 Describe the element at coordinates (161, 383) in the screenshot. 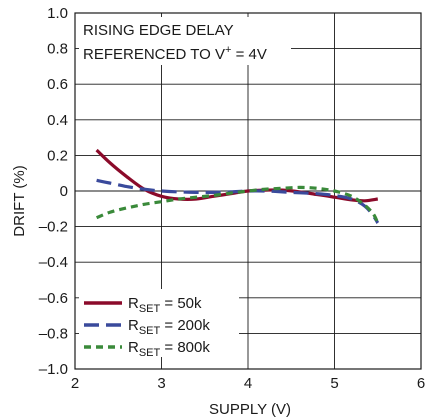

I see `x-tick-label: 3` at that location.